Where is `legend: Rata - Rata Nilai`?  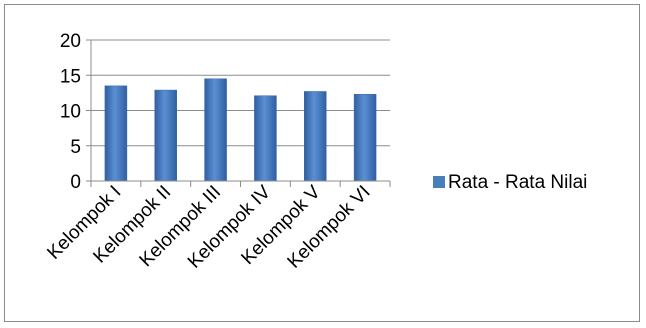 legend: Rata - Rata Nilai is located at coordinates (510, 182).